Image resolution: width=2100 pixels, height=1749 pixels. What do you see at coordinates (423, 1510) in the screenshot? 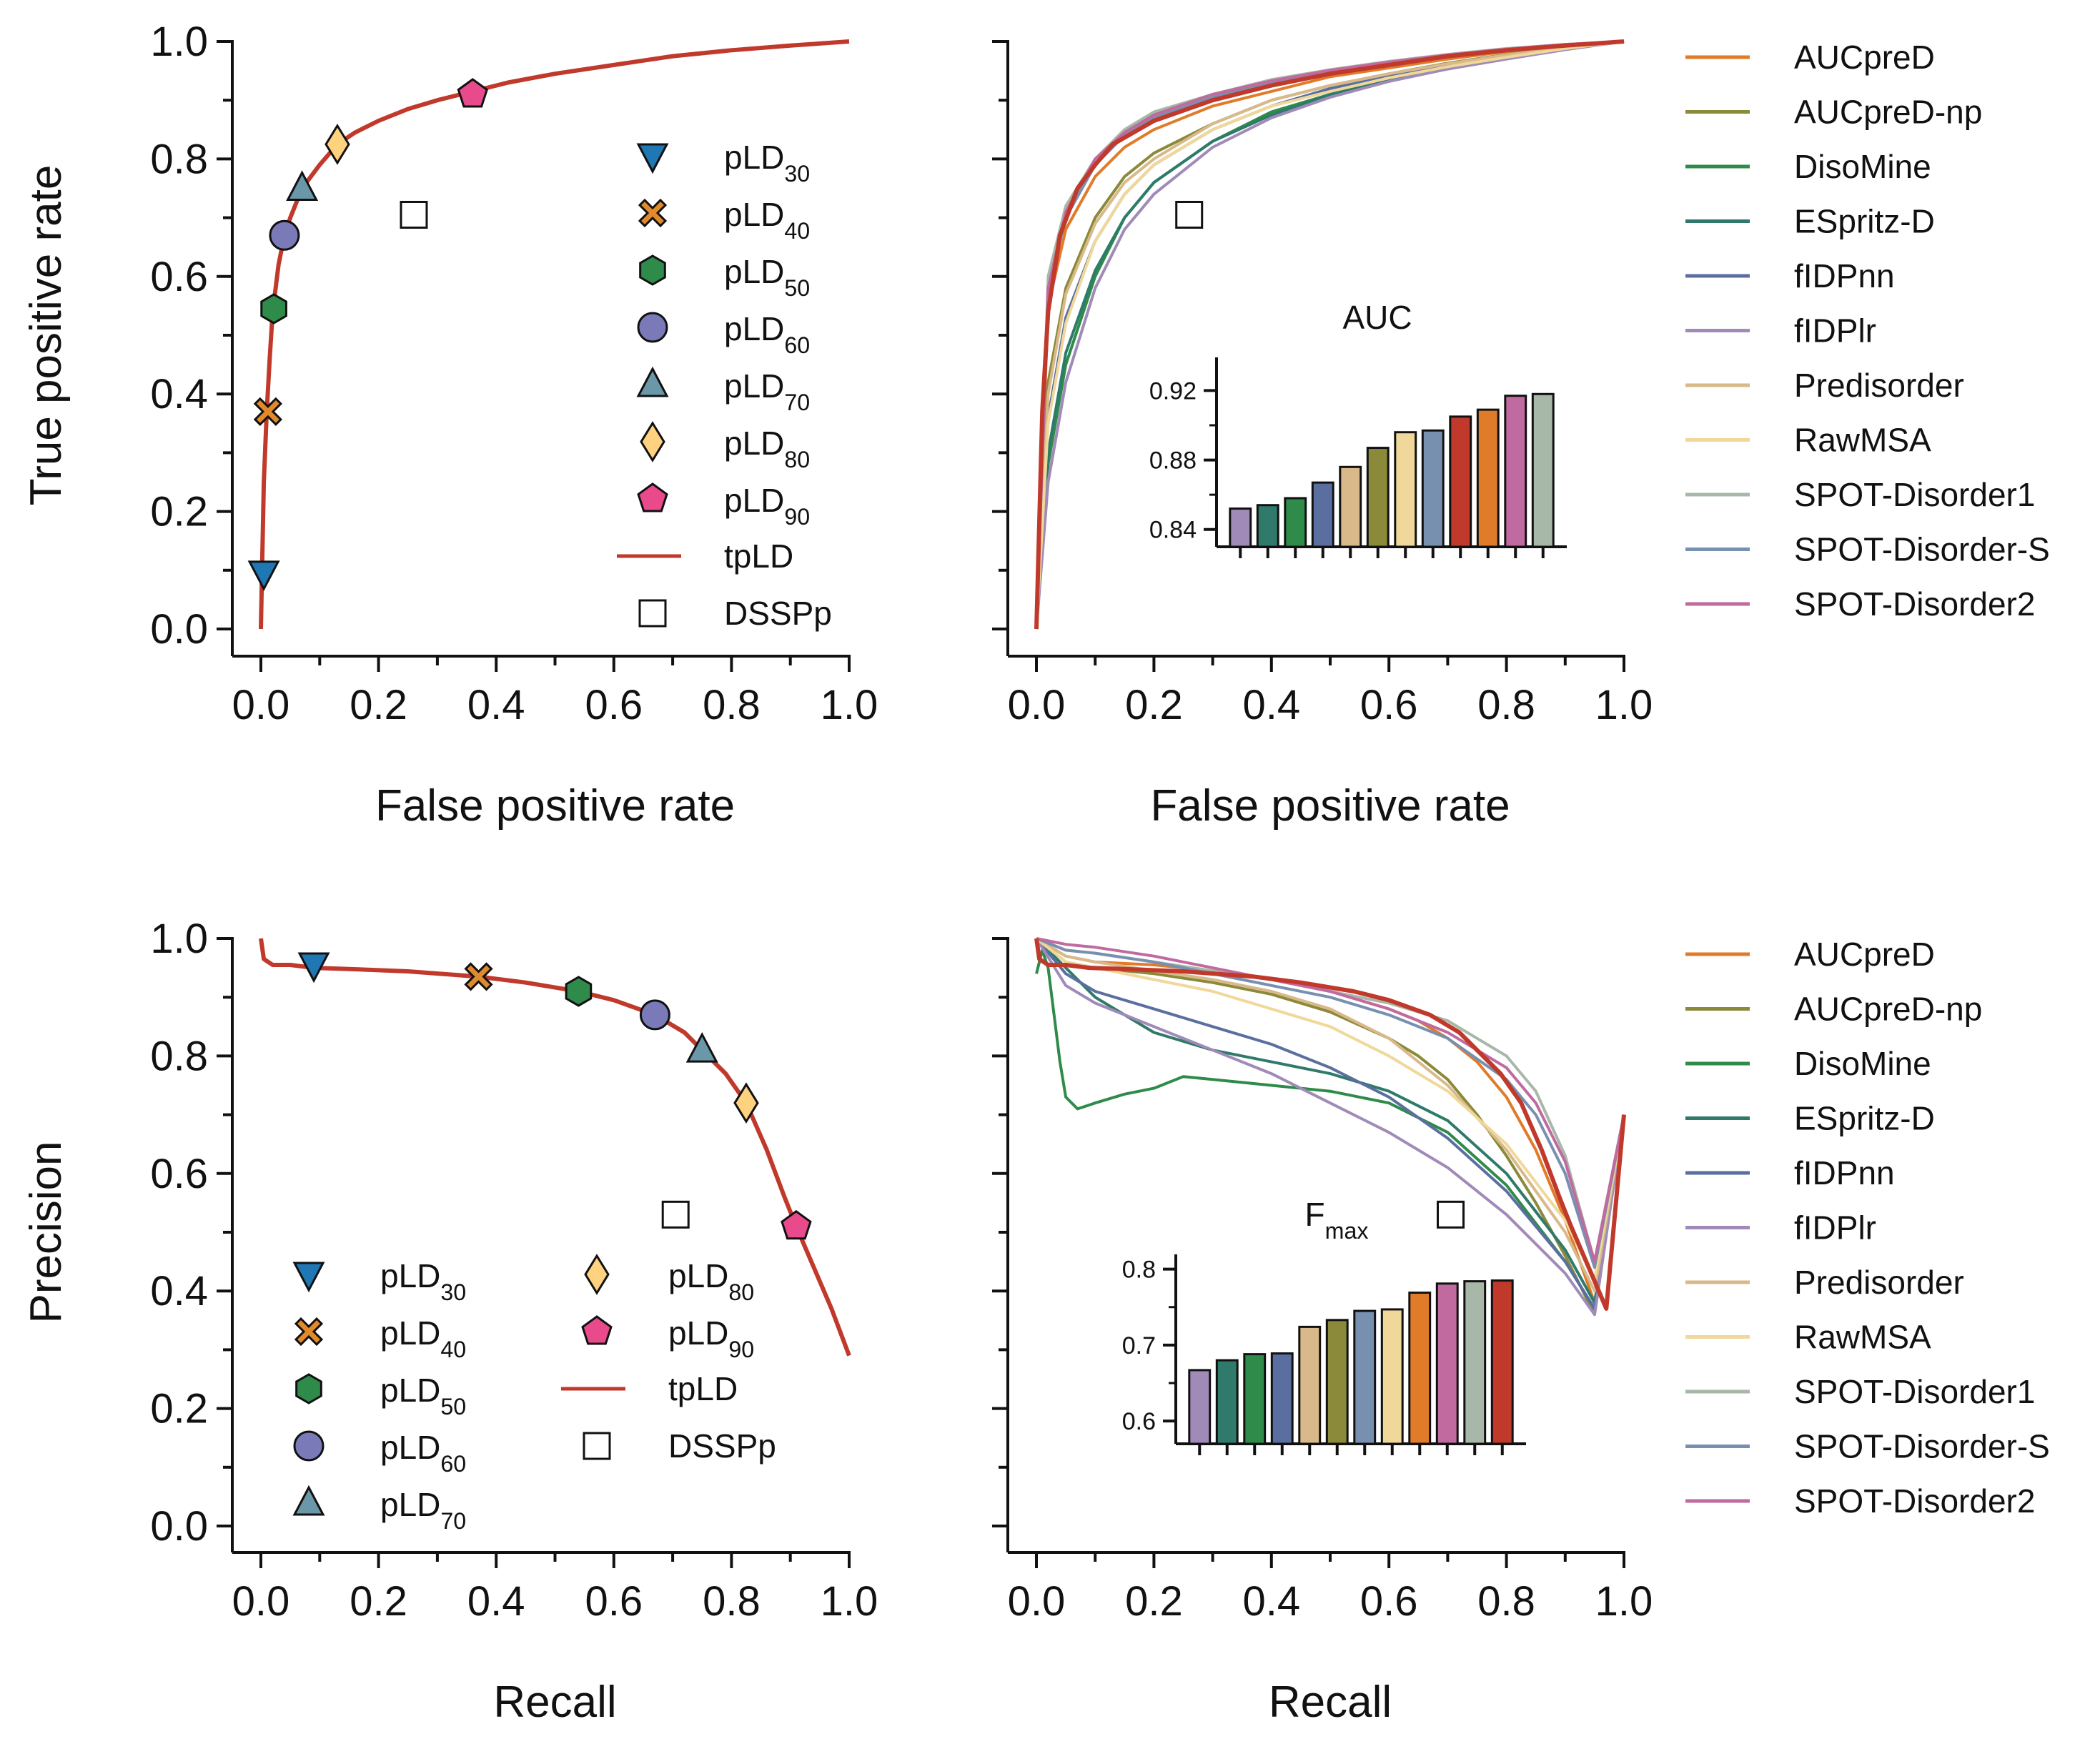
I see `legend-label-pLD70: pLD70` at bounding box center [423, 1510].